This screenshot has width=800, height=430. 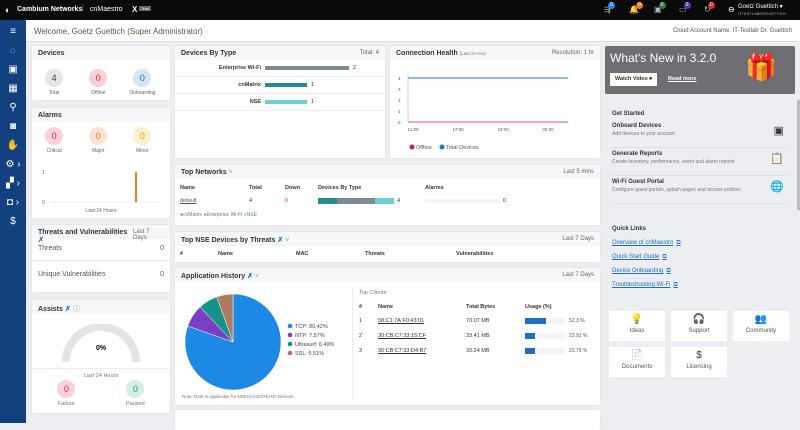 I want to click on x-tick: 23:00, so click(x=503, y=129).